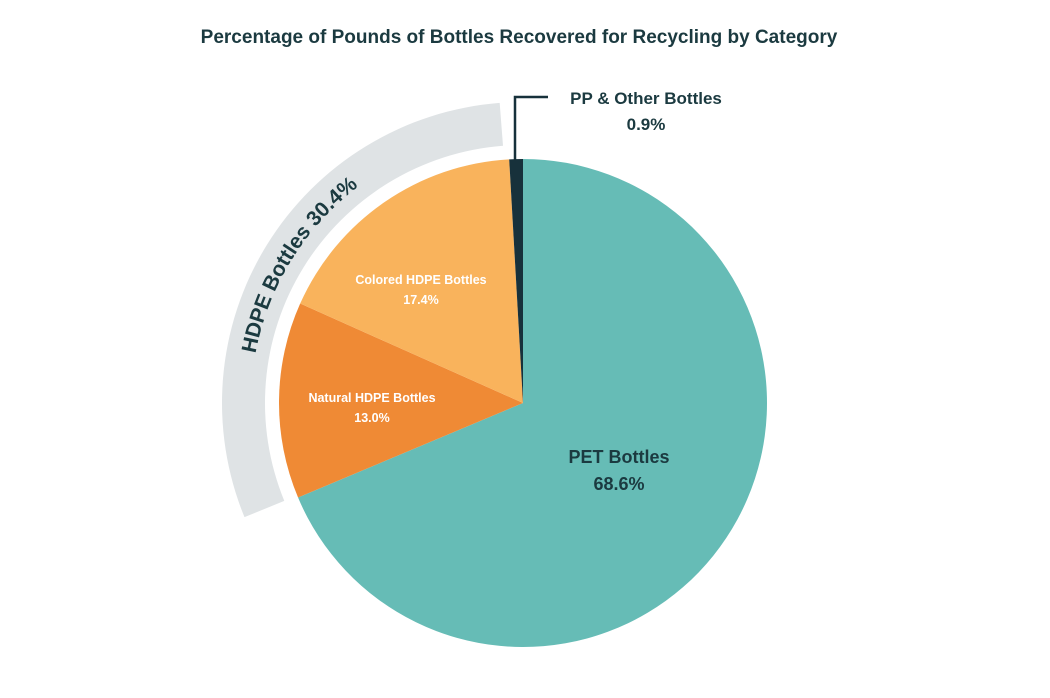 This screenshot has width=1050, height=698. Describe the element at coordinates (646, 98) in the screenshot. I see `pp-label: PP & Other Bottles` at that location.